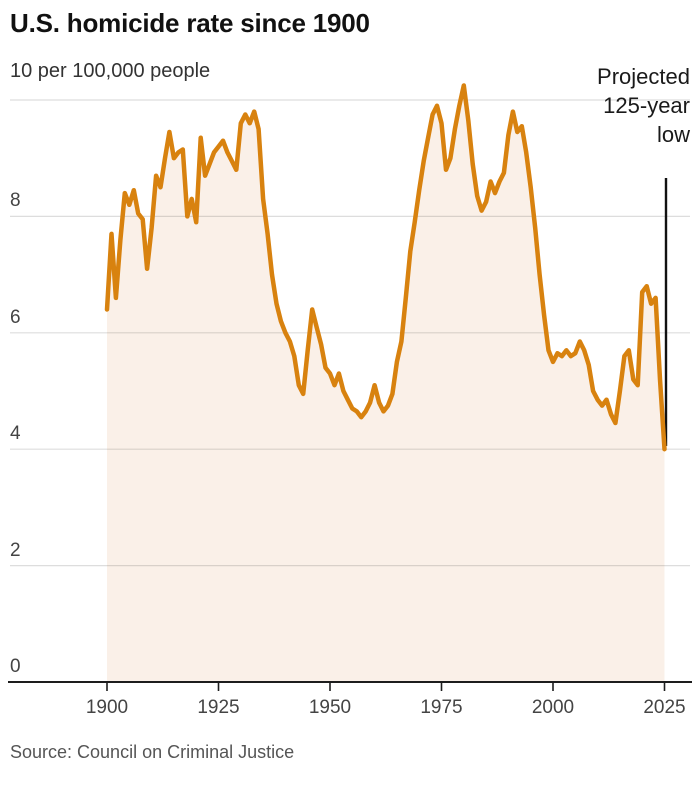 Image resolution: width=700 pixels, height=786 pixels. What do you see at coordinates (664, 707) in the screenshot?
I see `x-tick-label-2025: 2025` at bounding box center [664, 707].